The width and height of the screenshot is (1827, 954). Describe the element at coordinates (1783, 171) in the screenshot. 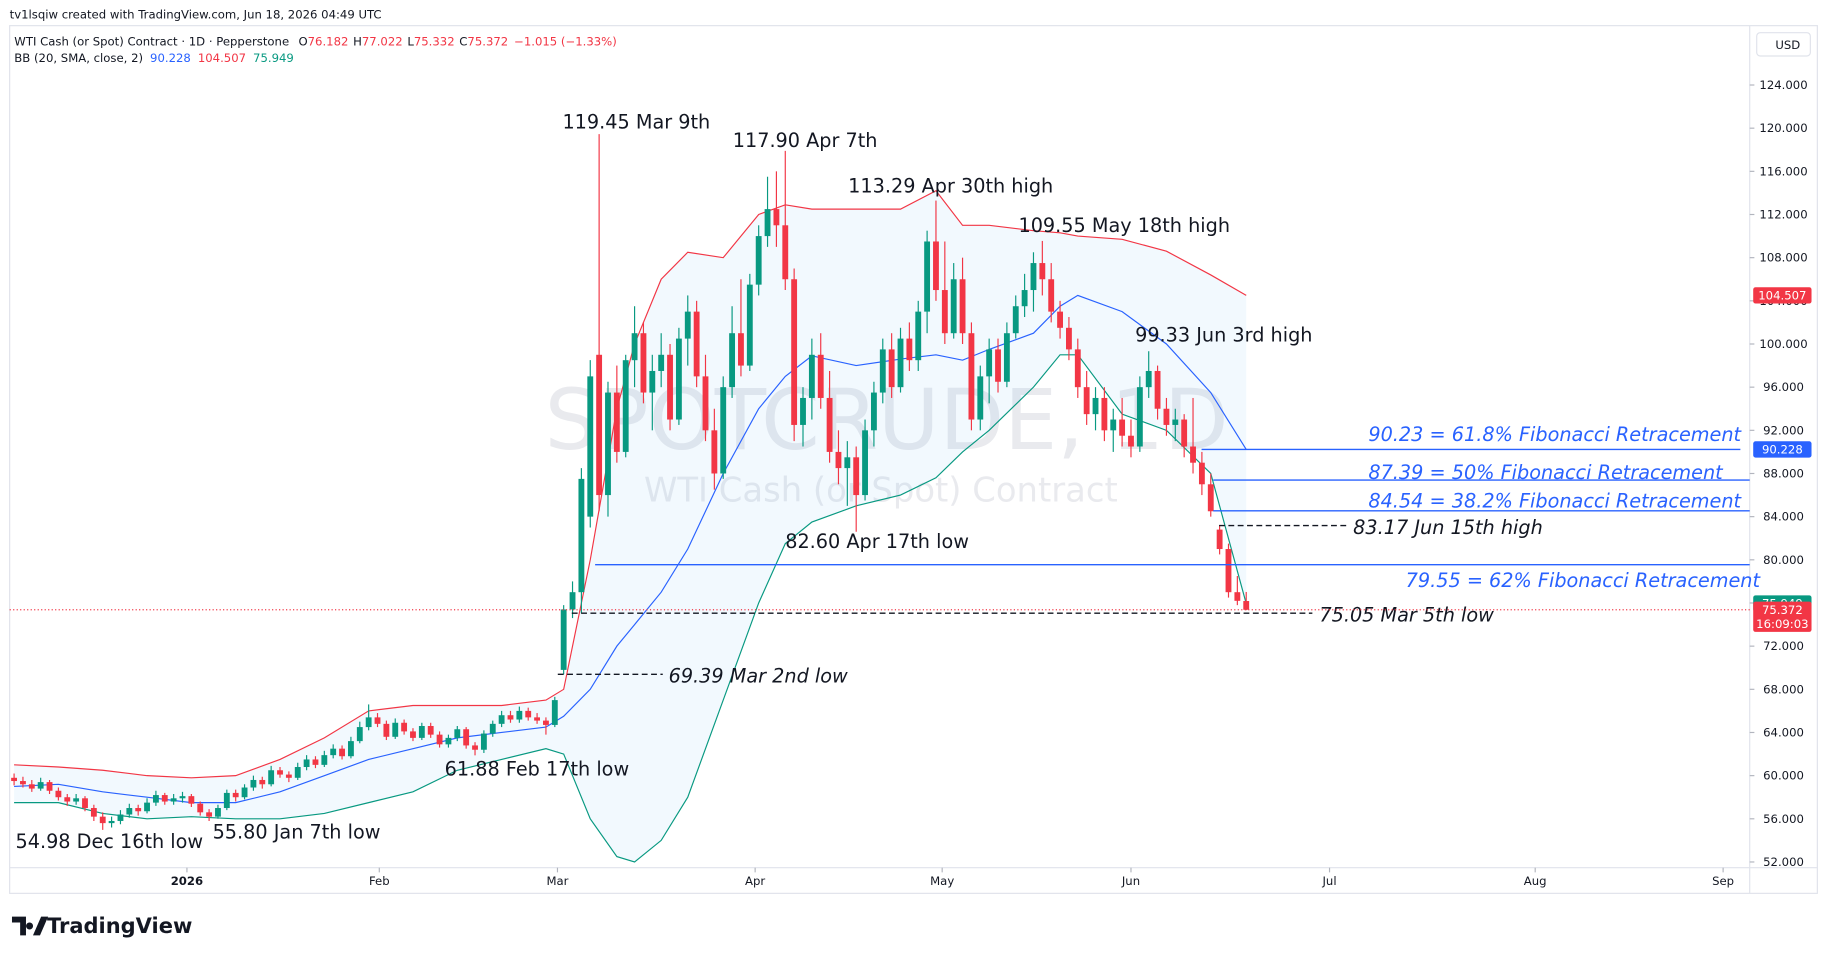

I see `y-tick-label: 116.000` at that location.